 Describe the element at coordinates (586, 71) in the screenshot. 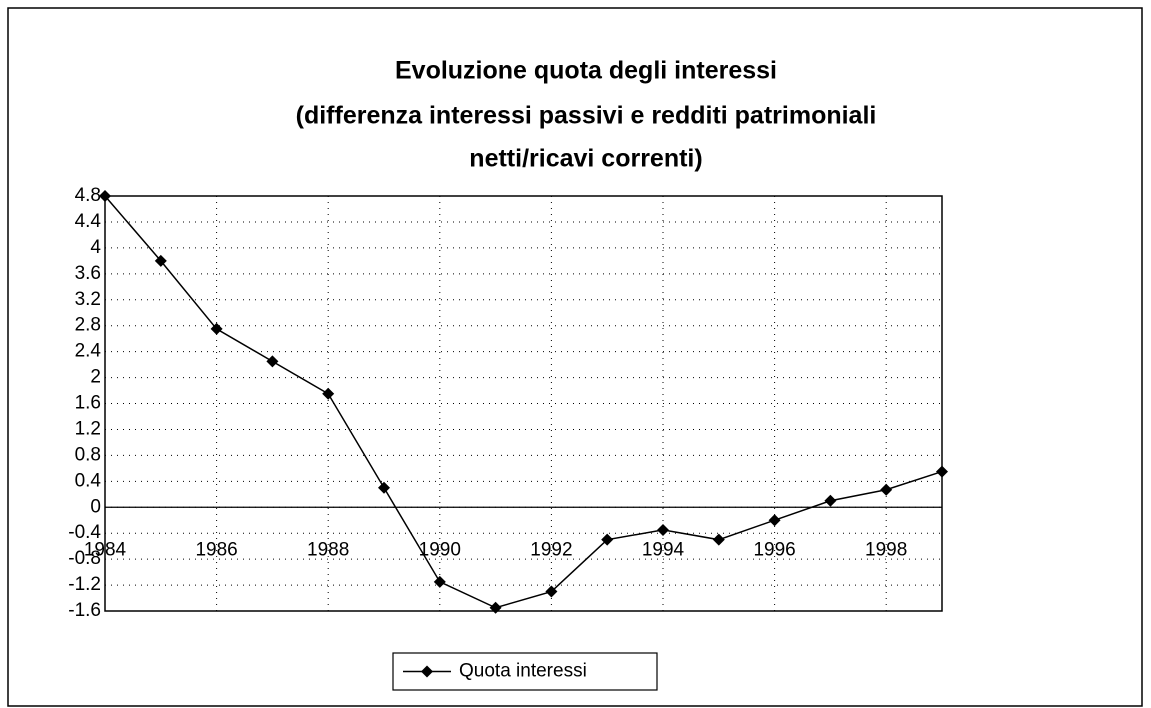

I see `chart-title: Evoluzione quota degli interessi` at that location.